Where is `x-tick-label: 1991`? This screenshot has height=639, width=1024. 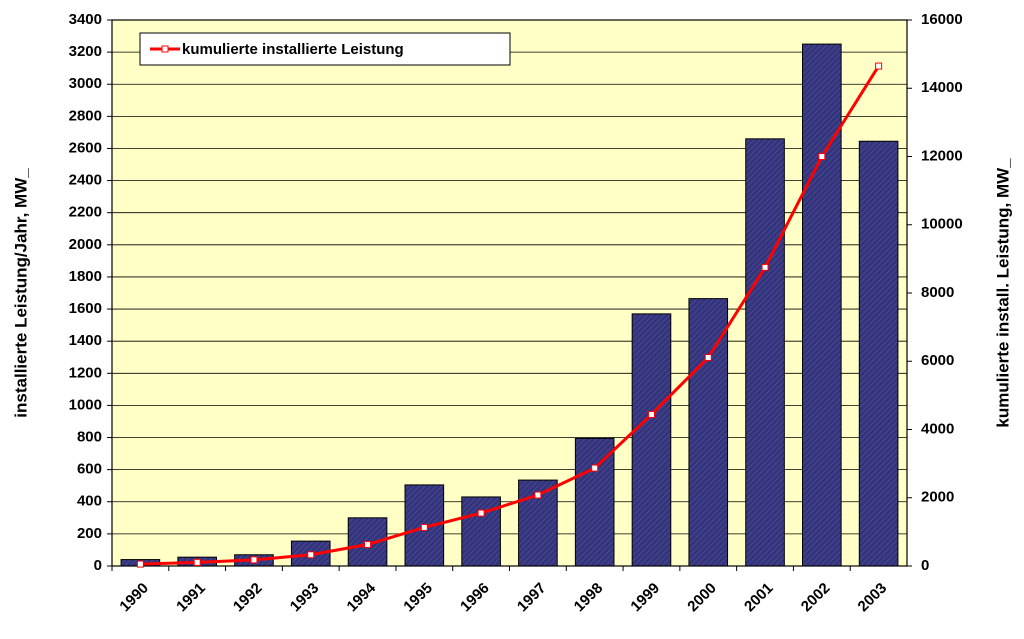
x-tick-label: 1991 is located at coordinates (191, 598).